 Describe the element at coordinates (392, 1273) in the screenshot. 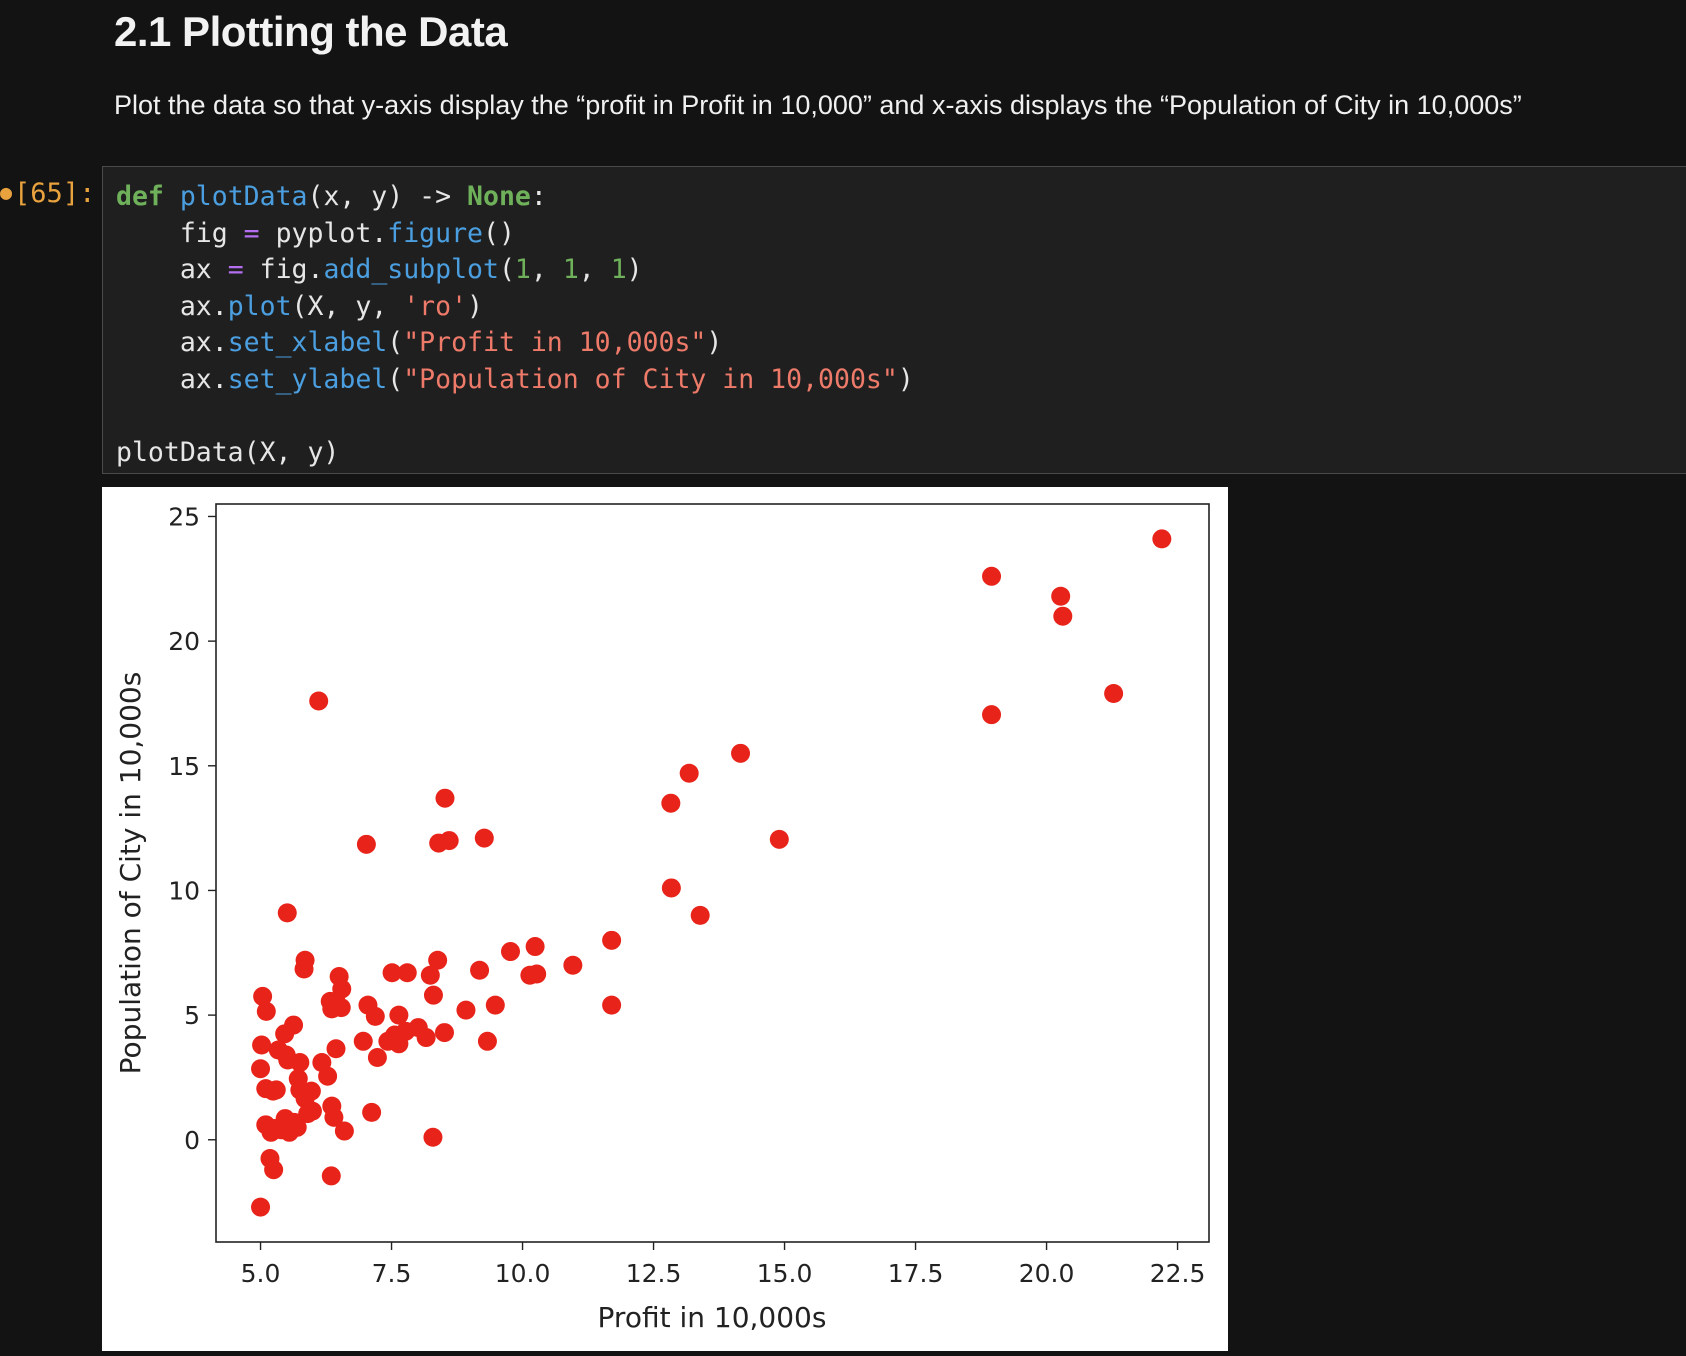

I see `x-tick-label: 7.5` at that location.